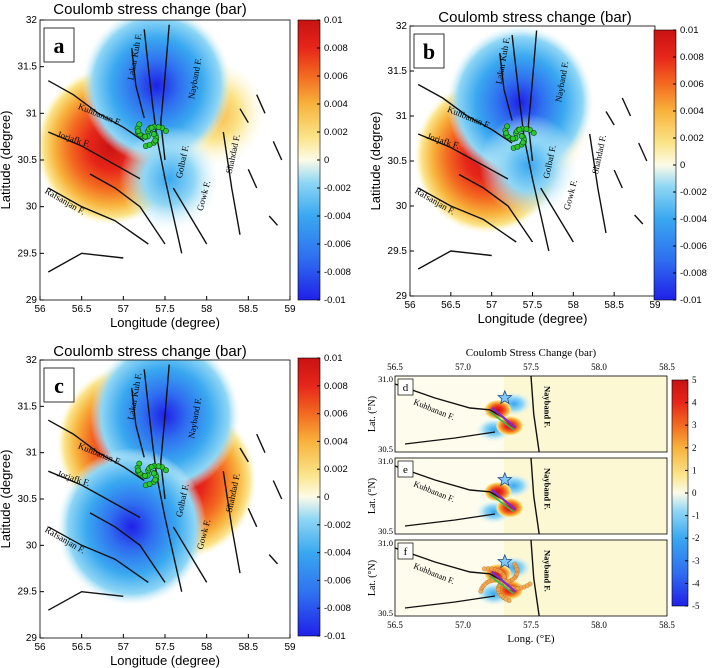 The height and width of the screenshot is (668, 714). What do you see at coordinates (249, 309) in the screenshot?
I see `x-tick-label: 58.5` at bounding box center [249, 309].